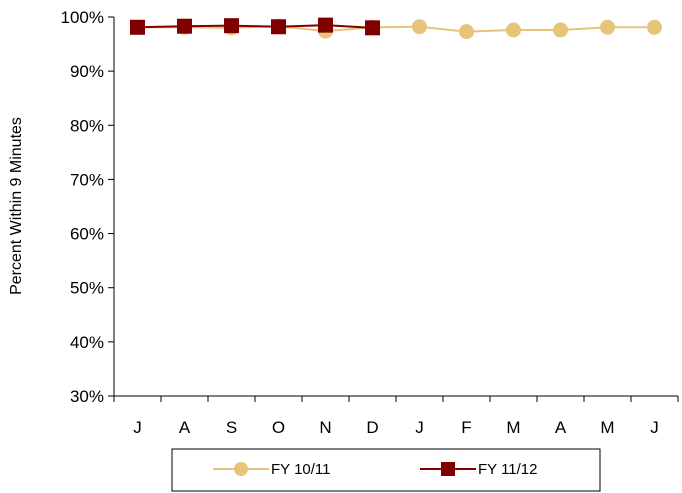  I want to click on legend: FY 10/11 FY 11/12, so click(386, 470).